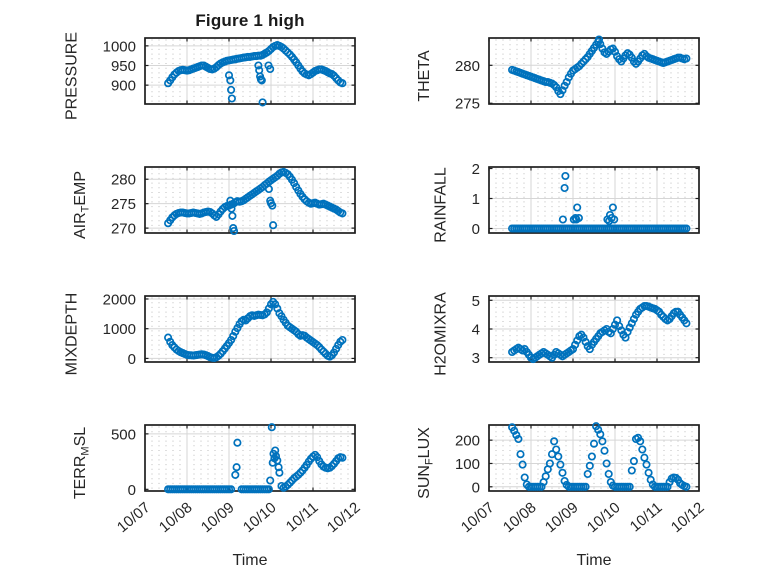  What do you see at coordinates (250, 20) in the screenshot?
I see `figure-title: Figure 1 high` at bounding box center [250, 20].